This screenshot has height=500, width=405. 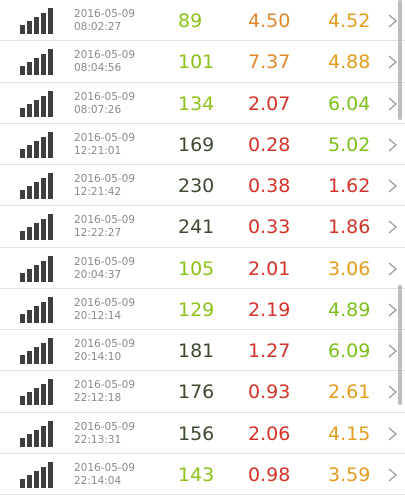 What do you see at coordinates (202, 21) in the screenshot?
I see `list-item: 2016-05-09 08:02:27 89 4.50 4.52` at bounding box center [202, 21].